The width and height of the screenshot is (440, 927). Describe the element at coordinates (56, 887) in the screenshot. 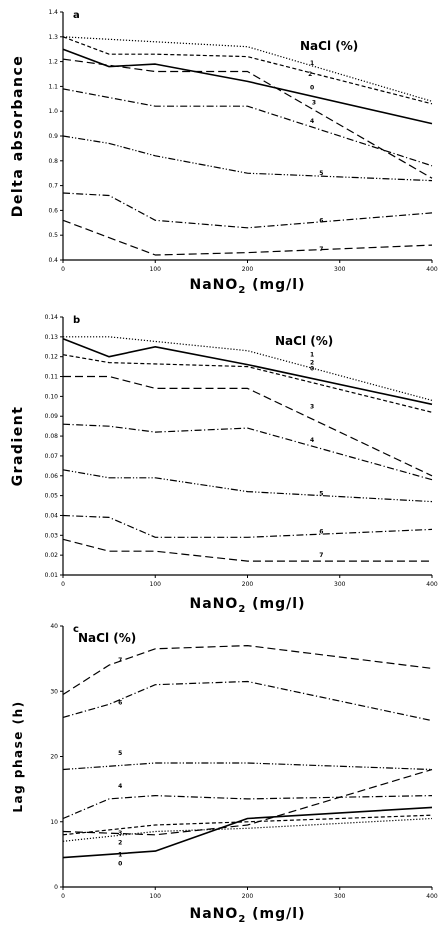

I see `y-tick-label: 0` at that location.